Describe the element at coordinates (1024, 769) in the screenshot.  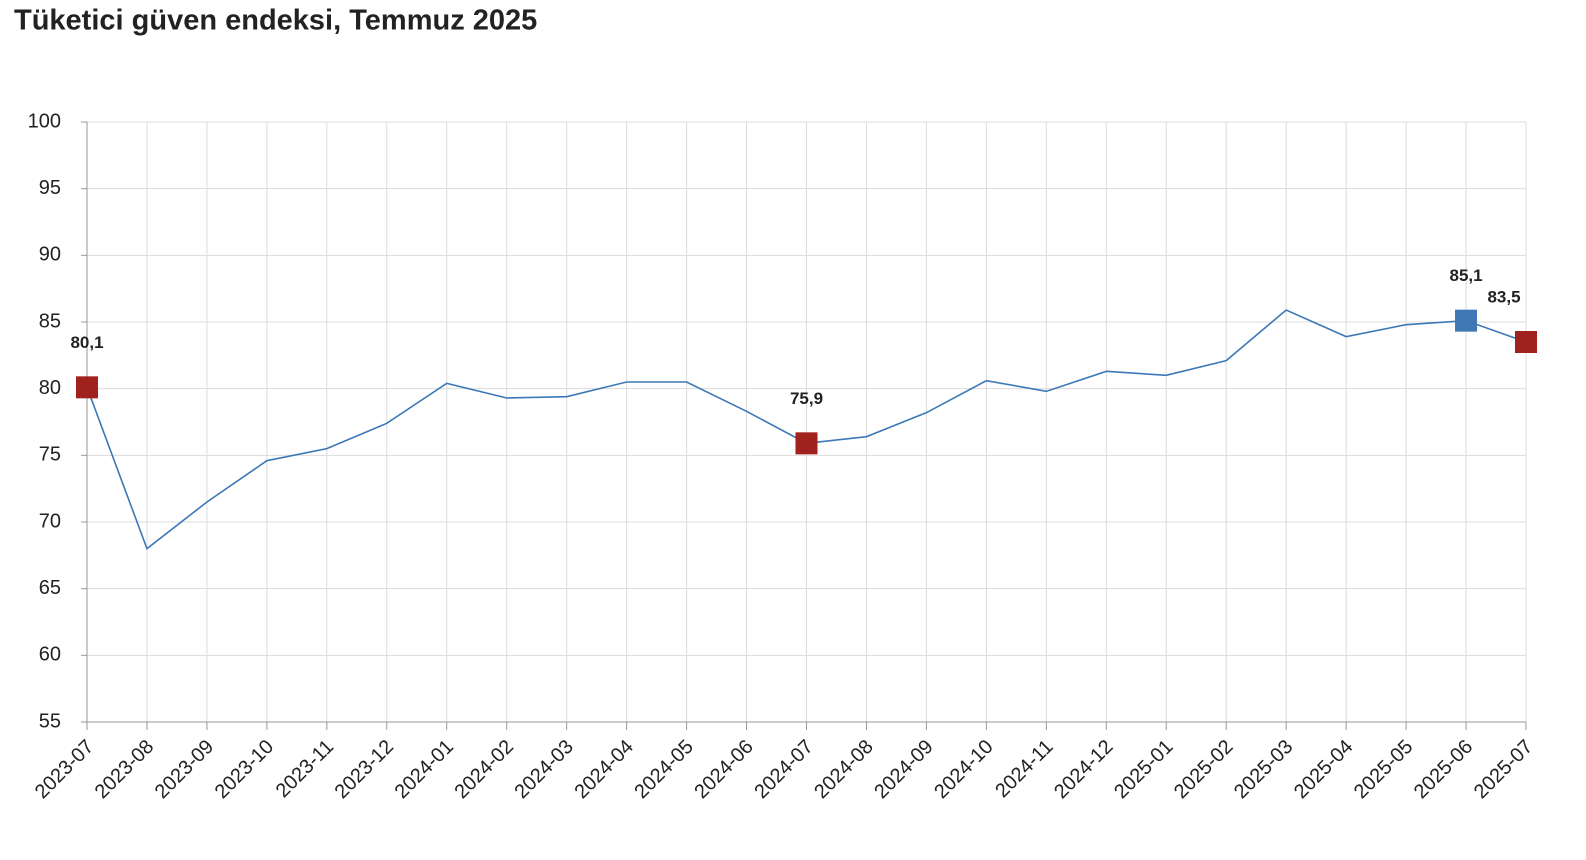
I see `x-tick-label: 2024-11` at that location.